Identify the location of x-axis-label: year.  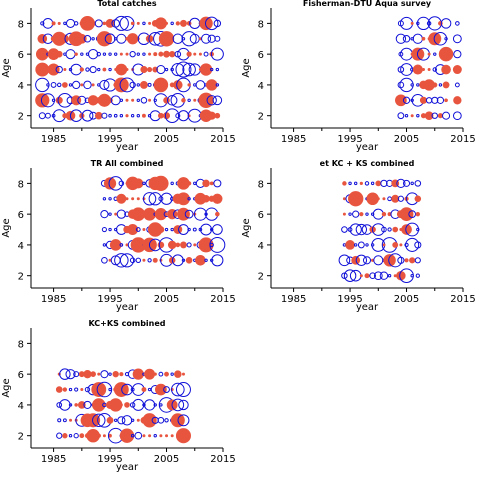
(127, 467).